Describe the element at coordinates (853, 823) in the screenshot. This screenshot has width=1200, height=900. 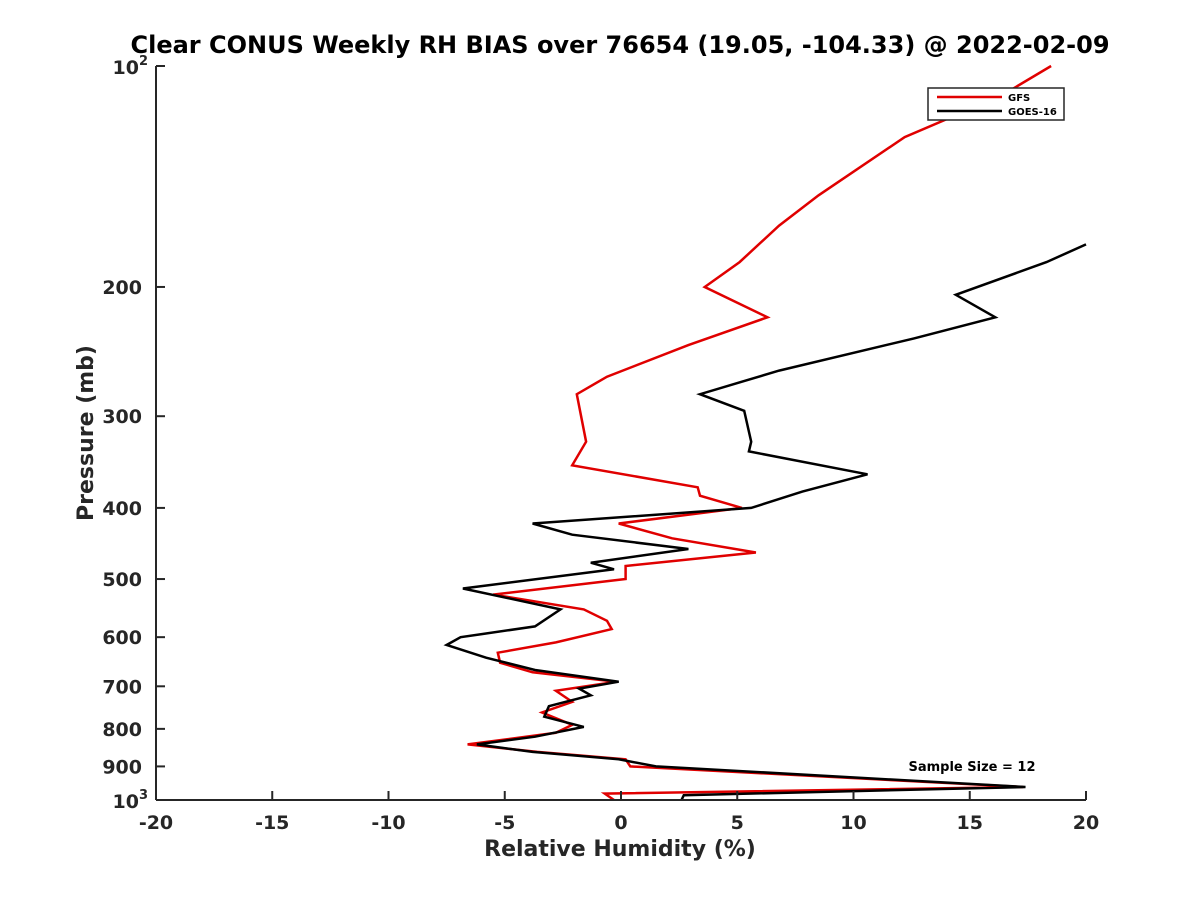
I see `x-tick-label: 10` at that location.